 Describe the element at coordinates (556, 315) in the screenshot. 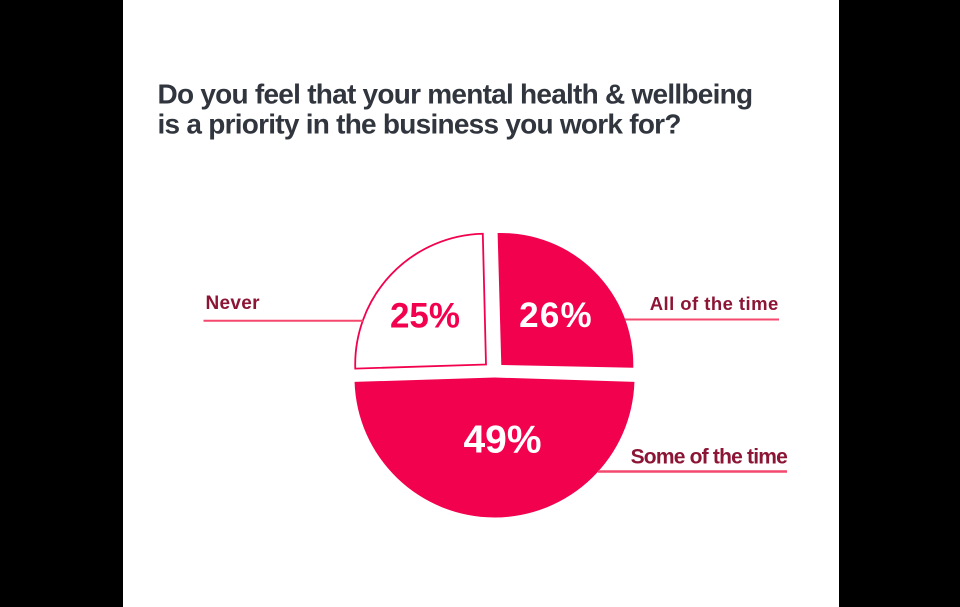

I see `svg-text: 26%` at that location.